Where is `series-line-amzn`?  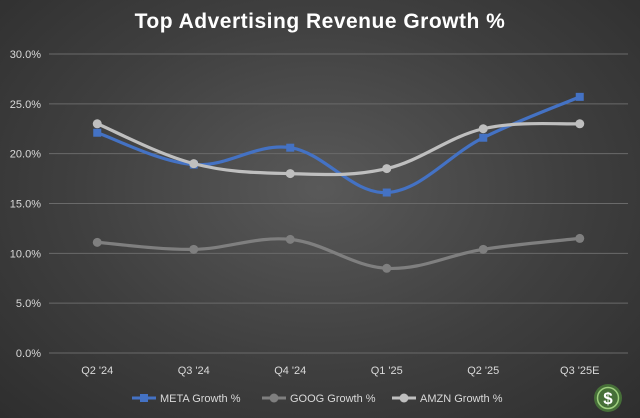
series-line-amzn is located at coordinates (338, 149).